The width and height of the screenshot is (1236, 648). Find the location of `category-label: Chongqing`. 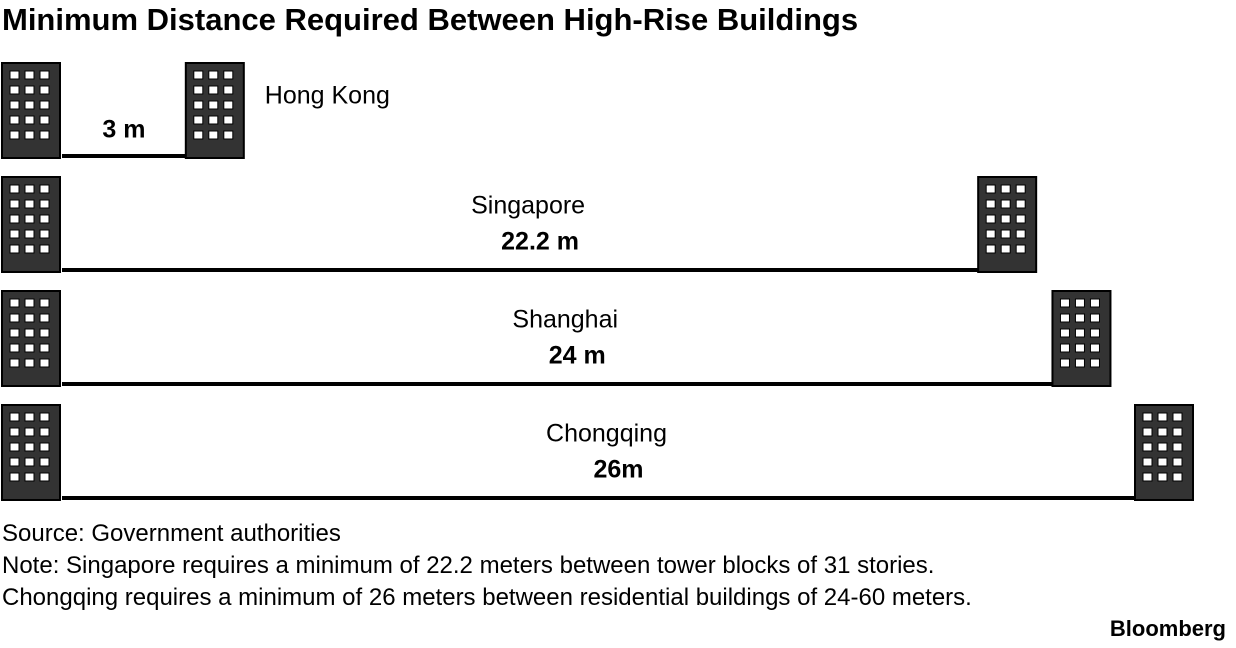

category-label: Chongqing is located at coordinates (606, 434).